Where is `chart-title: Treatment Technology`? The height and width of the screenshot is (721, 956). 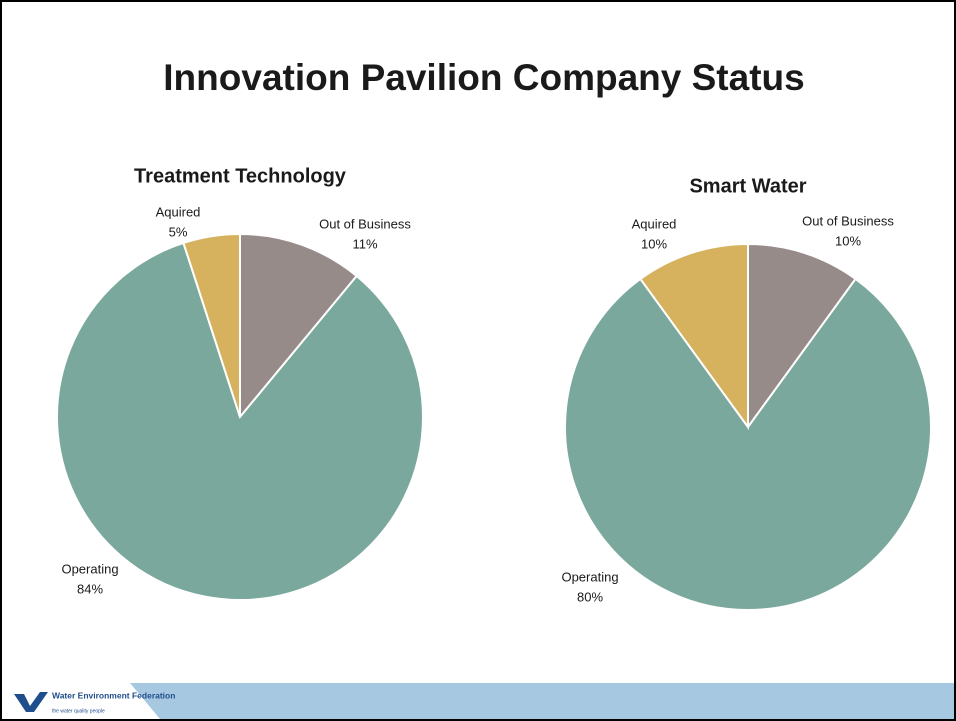
chart-title: Treatment Technology is located at coordinates (240, 176).